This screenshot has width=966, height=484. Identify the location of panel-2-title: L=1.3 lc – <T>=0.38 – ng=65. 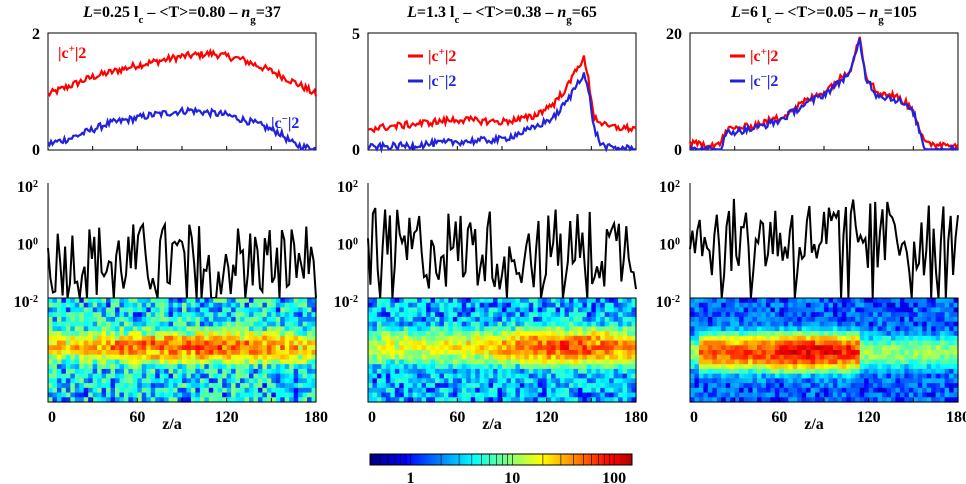
(501, 15).